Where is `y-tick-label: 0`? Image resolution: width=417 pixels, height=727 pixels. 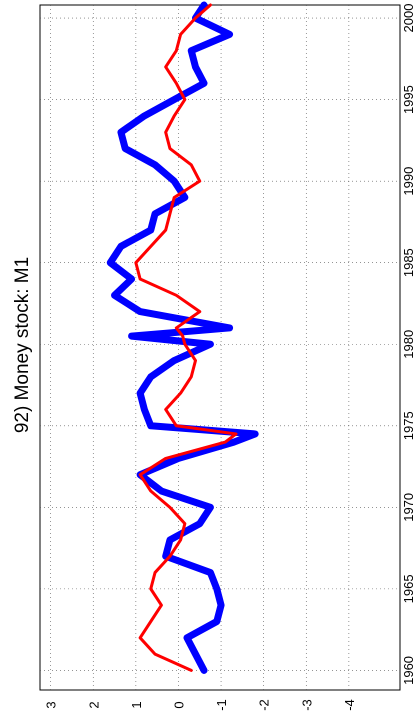
y-tick-label: 0 is located at coordinates (178, 704).